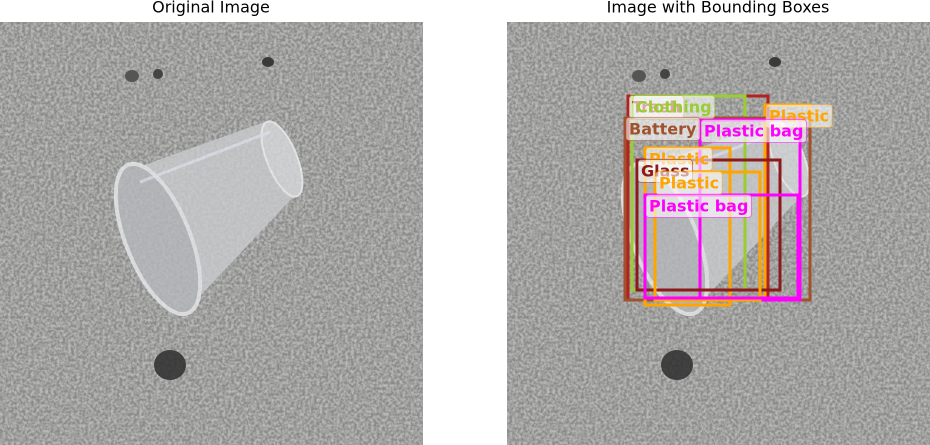 The height and width of the screenshot is (445, 930). Describe the element at coordinates (674, 107) in the screenshot. I see `box-label: Clothing` at that location.